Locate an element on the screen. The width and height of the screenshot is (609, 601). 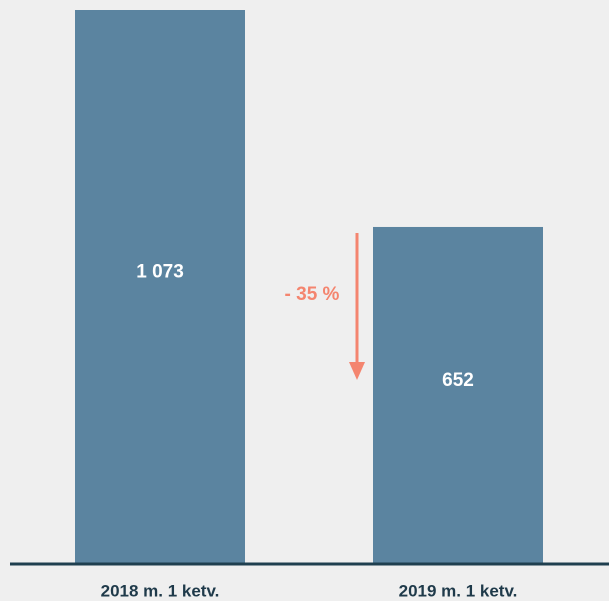
annotation: - 35 % is located at coordinates (312, 294).